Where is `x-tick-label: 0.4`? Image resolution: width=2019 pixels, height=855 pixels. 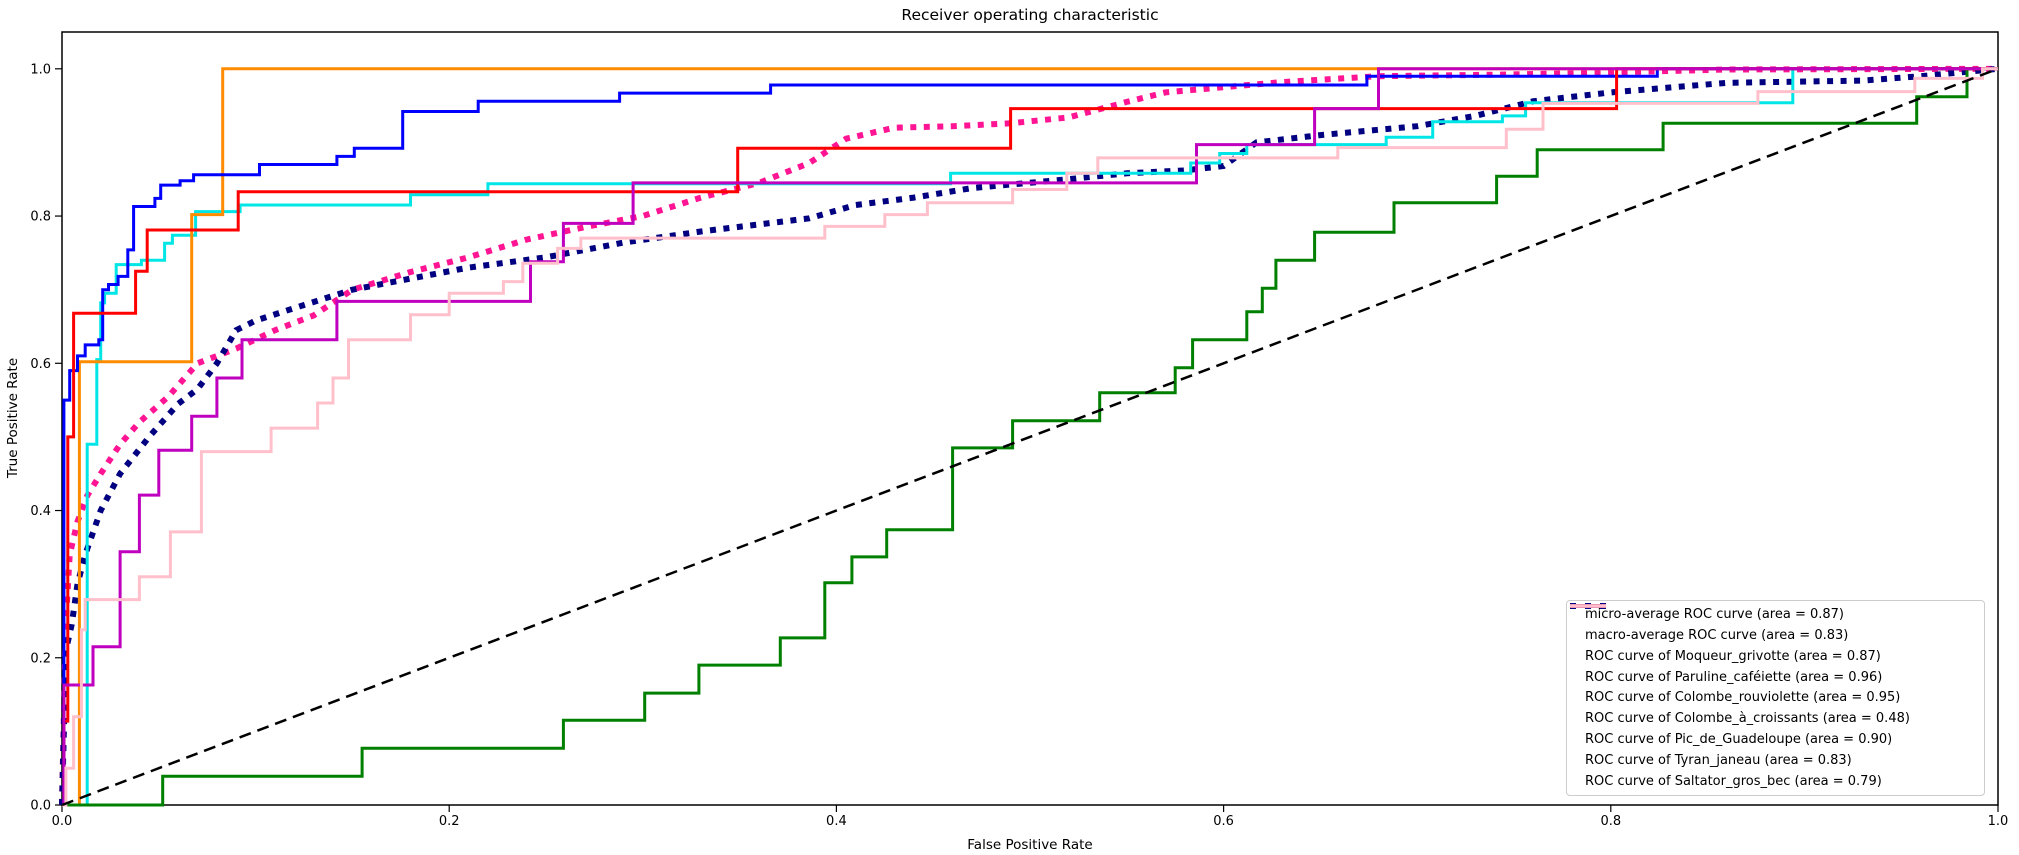
x-tick-label: 0.4 is located at coordinates (836, 821).